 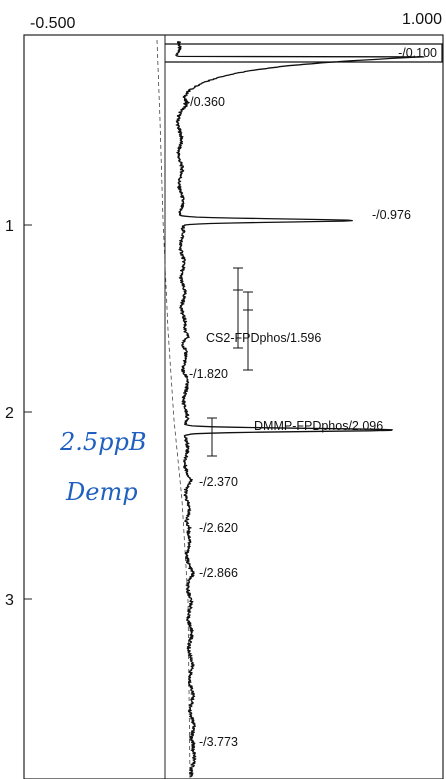 What do you see at coordinates (230, 362) in the screenshot?
I see `integration-bars` at bounding box center [230, 362].